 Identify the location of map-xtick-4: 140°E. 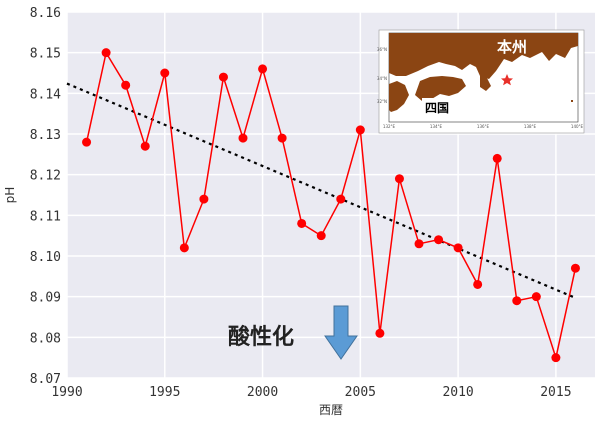
(577, 126).